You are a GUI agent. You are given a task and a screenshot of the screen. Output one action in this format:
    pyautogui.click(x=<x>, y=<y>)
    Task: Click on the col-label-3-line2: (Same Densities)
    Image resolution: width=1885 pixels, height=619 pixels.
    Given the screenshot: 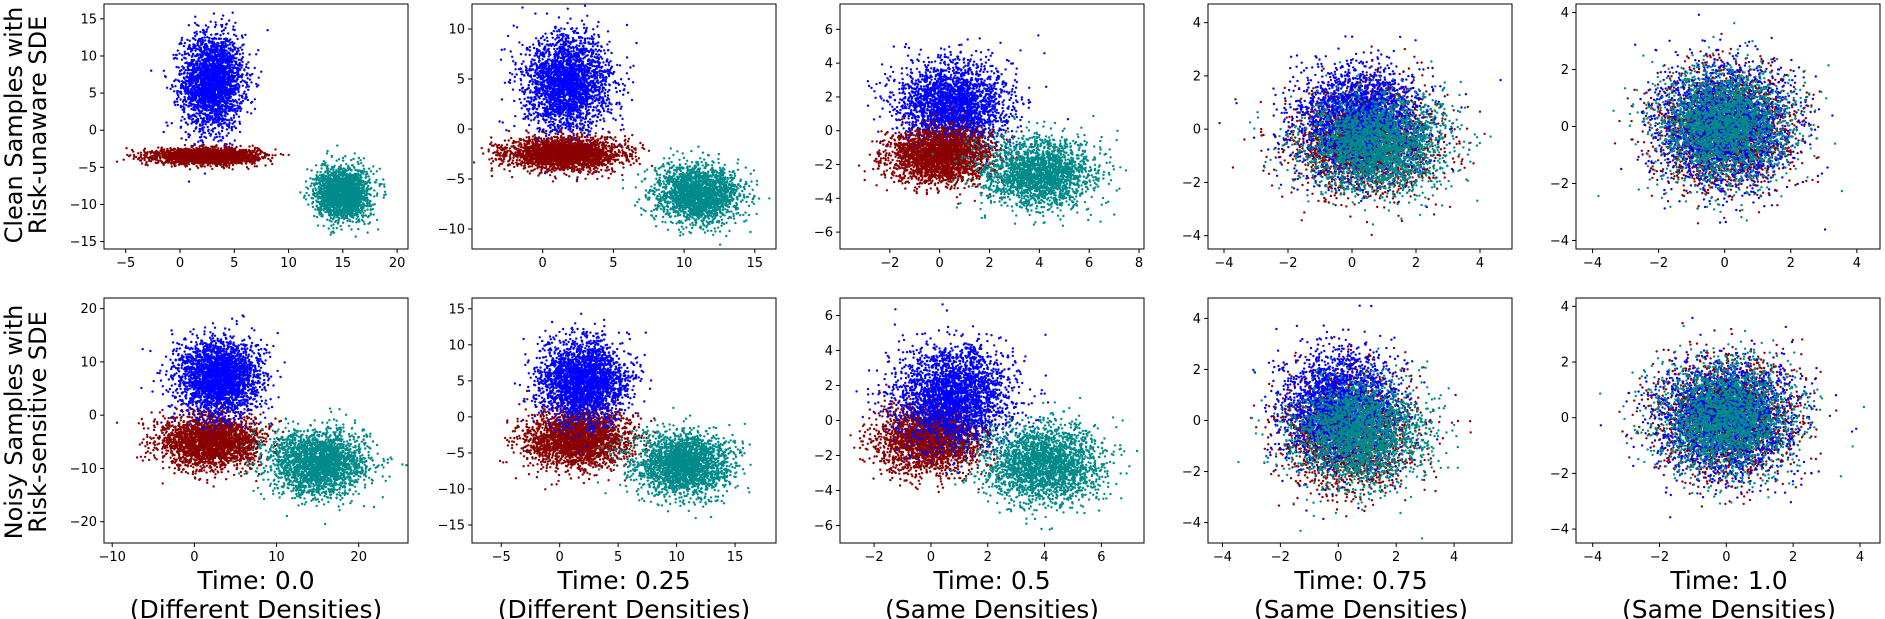 What is the action you would take?
    pyautogui.click(x=1361, y=607)
    